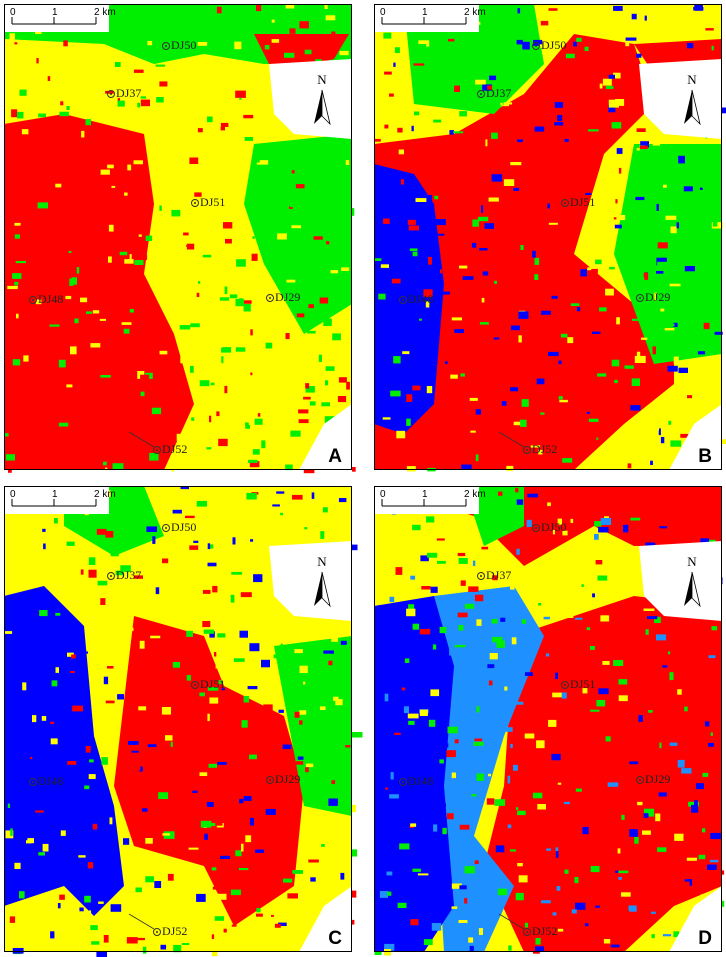  Describe the element at coordinates (695, 437) in the screenshot. I see `no-data-area` at that location.